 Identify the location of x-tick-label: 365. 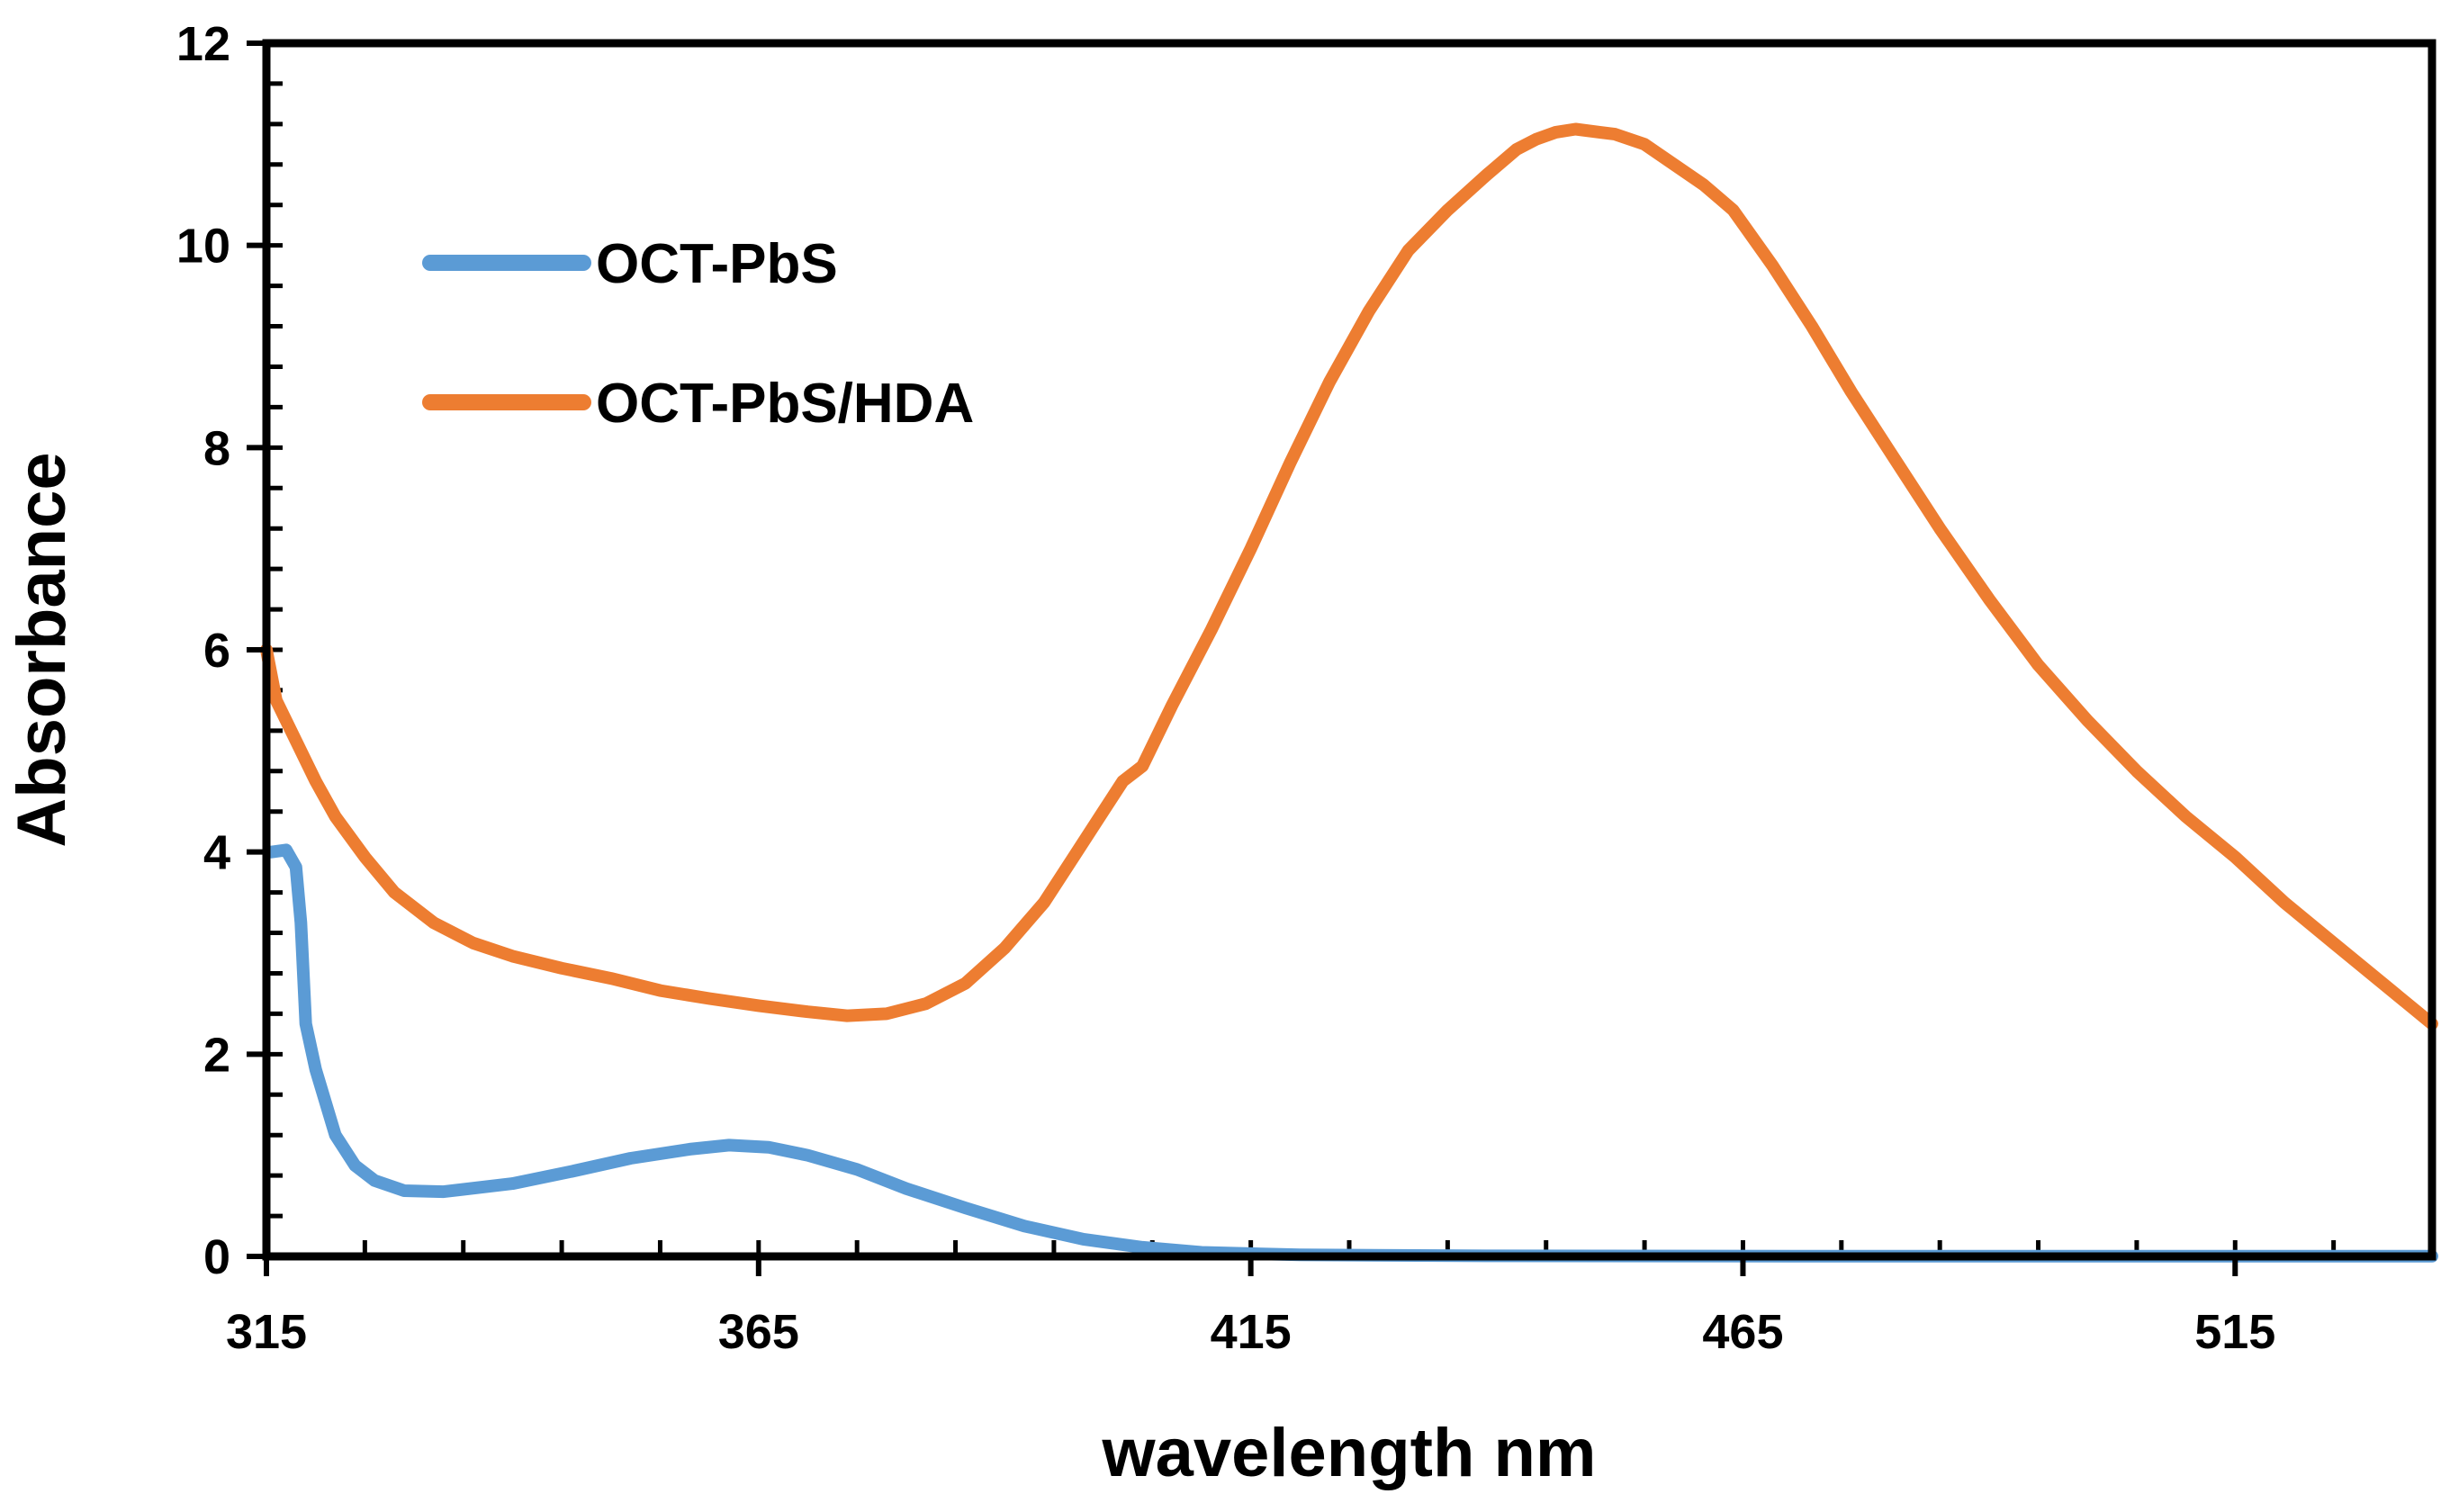
(759, 1332).